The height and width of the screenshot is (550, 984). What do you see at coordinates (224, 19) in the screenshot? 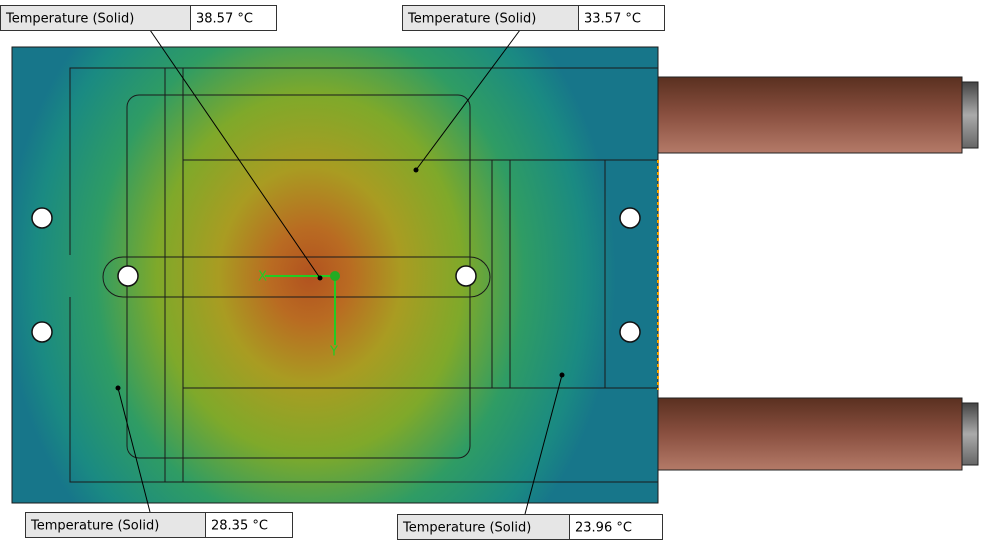
I see `probe-value: 38.57 °C` at bounding box center [224, 19].